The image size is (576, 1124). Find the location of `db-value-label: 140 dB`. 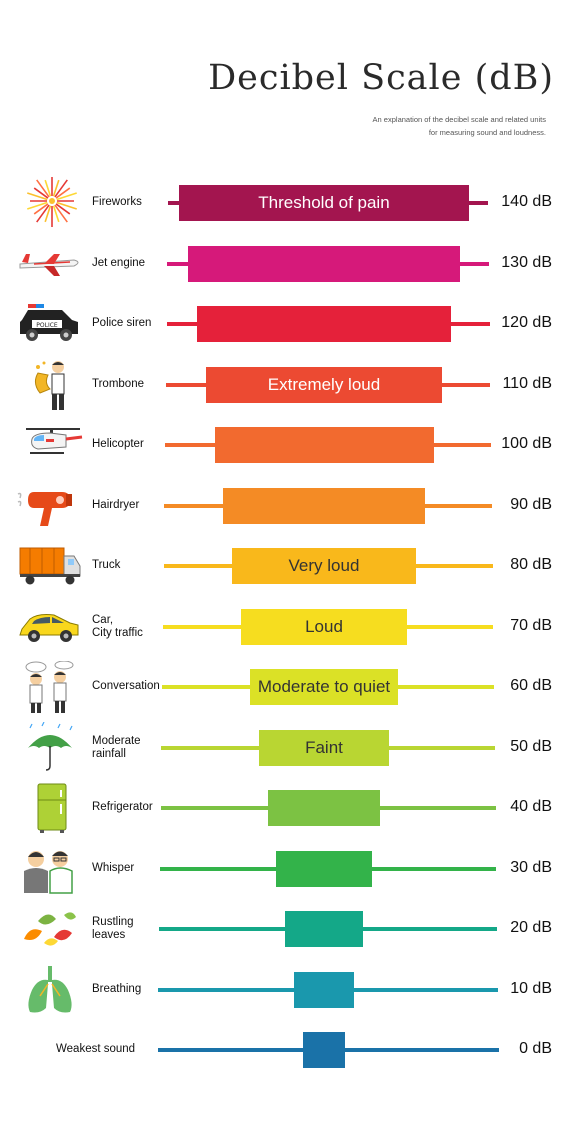

db-value-label: 140 dB is located at coordinates (526, 201).